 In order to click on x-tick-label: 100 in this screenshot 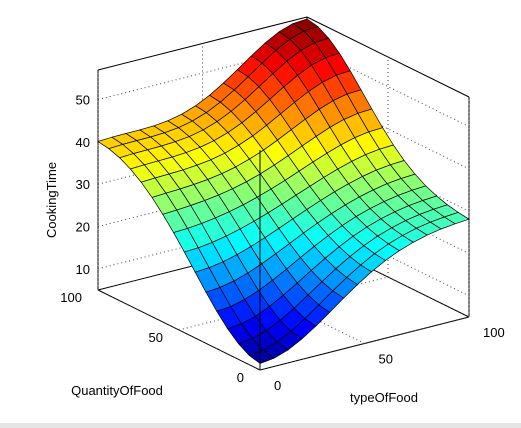, I will do `click(494, 332)`.